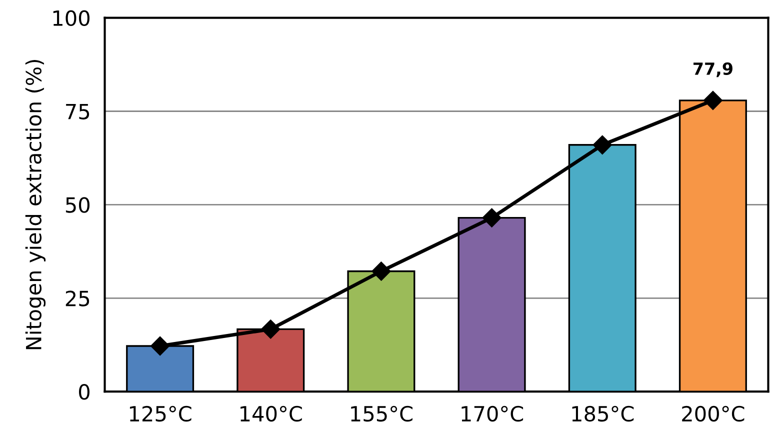 Image resolution: width=776 pixels, height=445 pixels. I want to click on y-tick-label: 25, so click(78, 298).